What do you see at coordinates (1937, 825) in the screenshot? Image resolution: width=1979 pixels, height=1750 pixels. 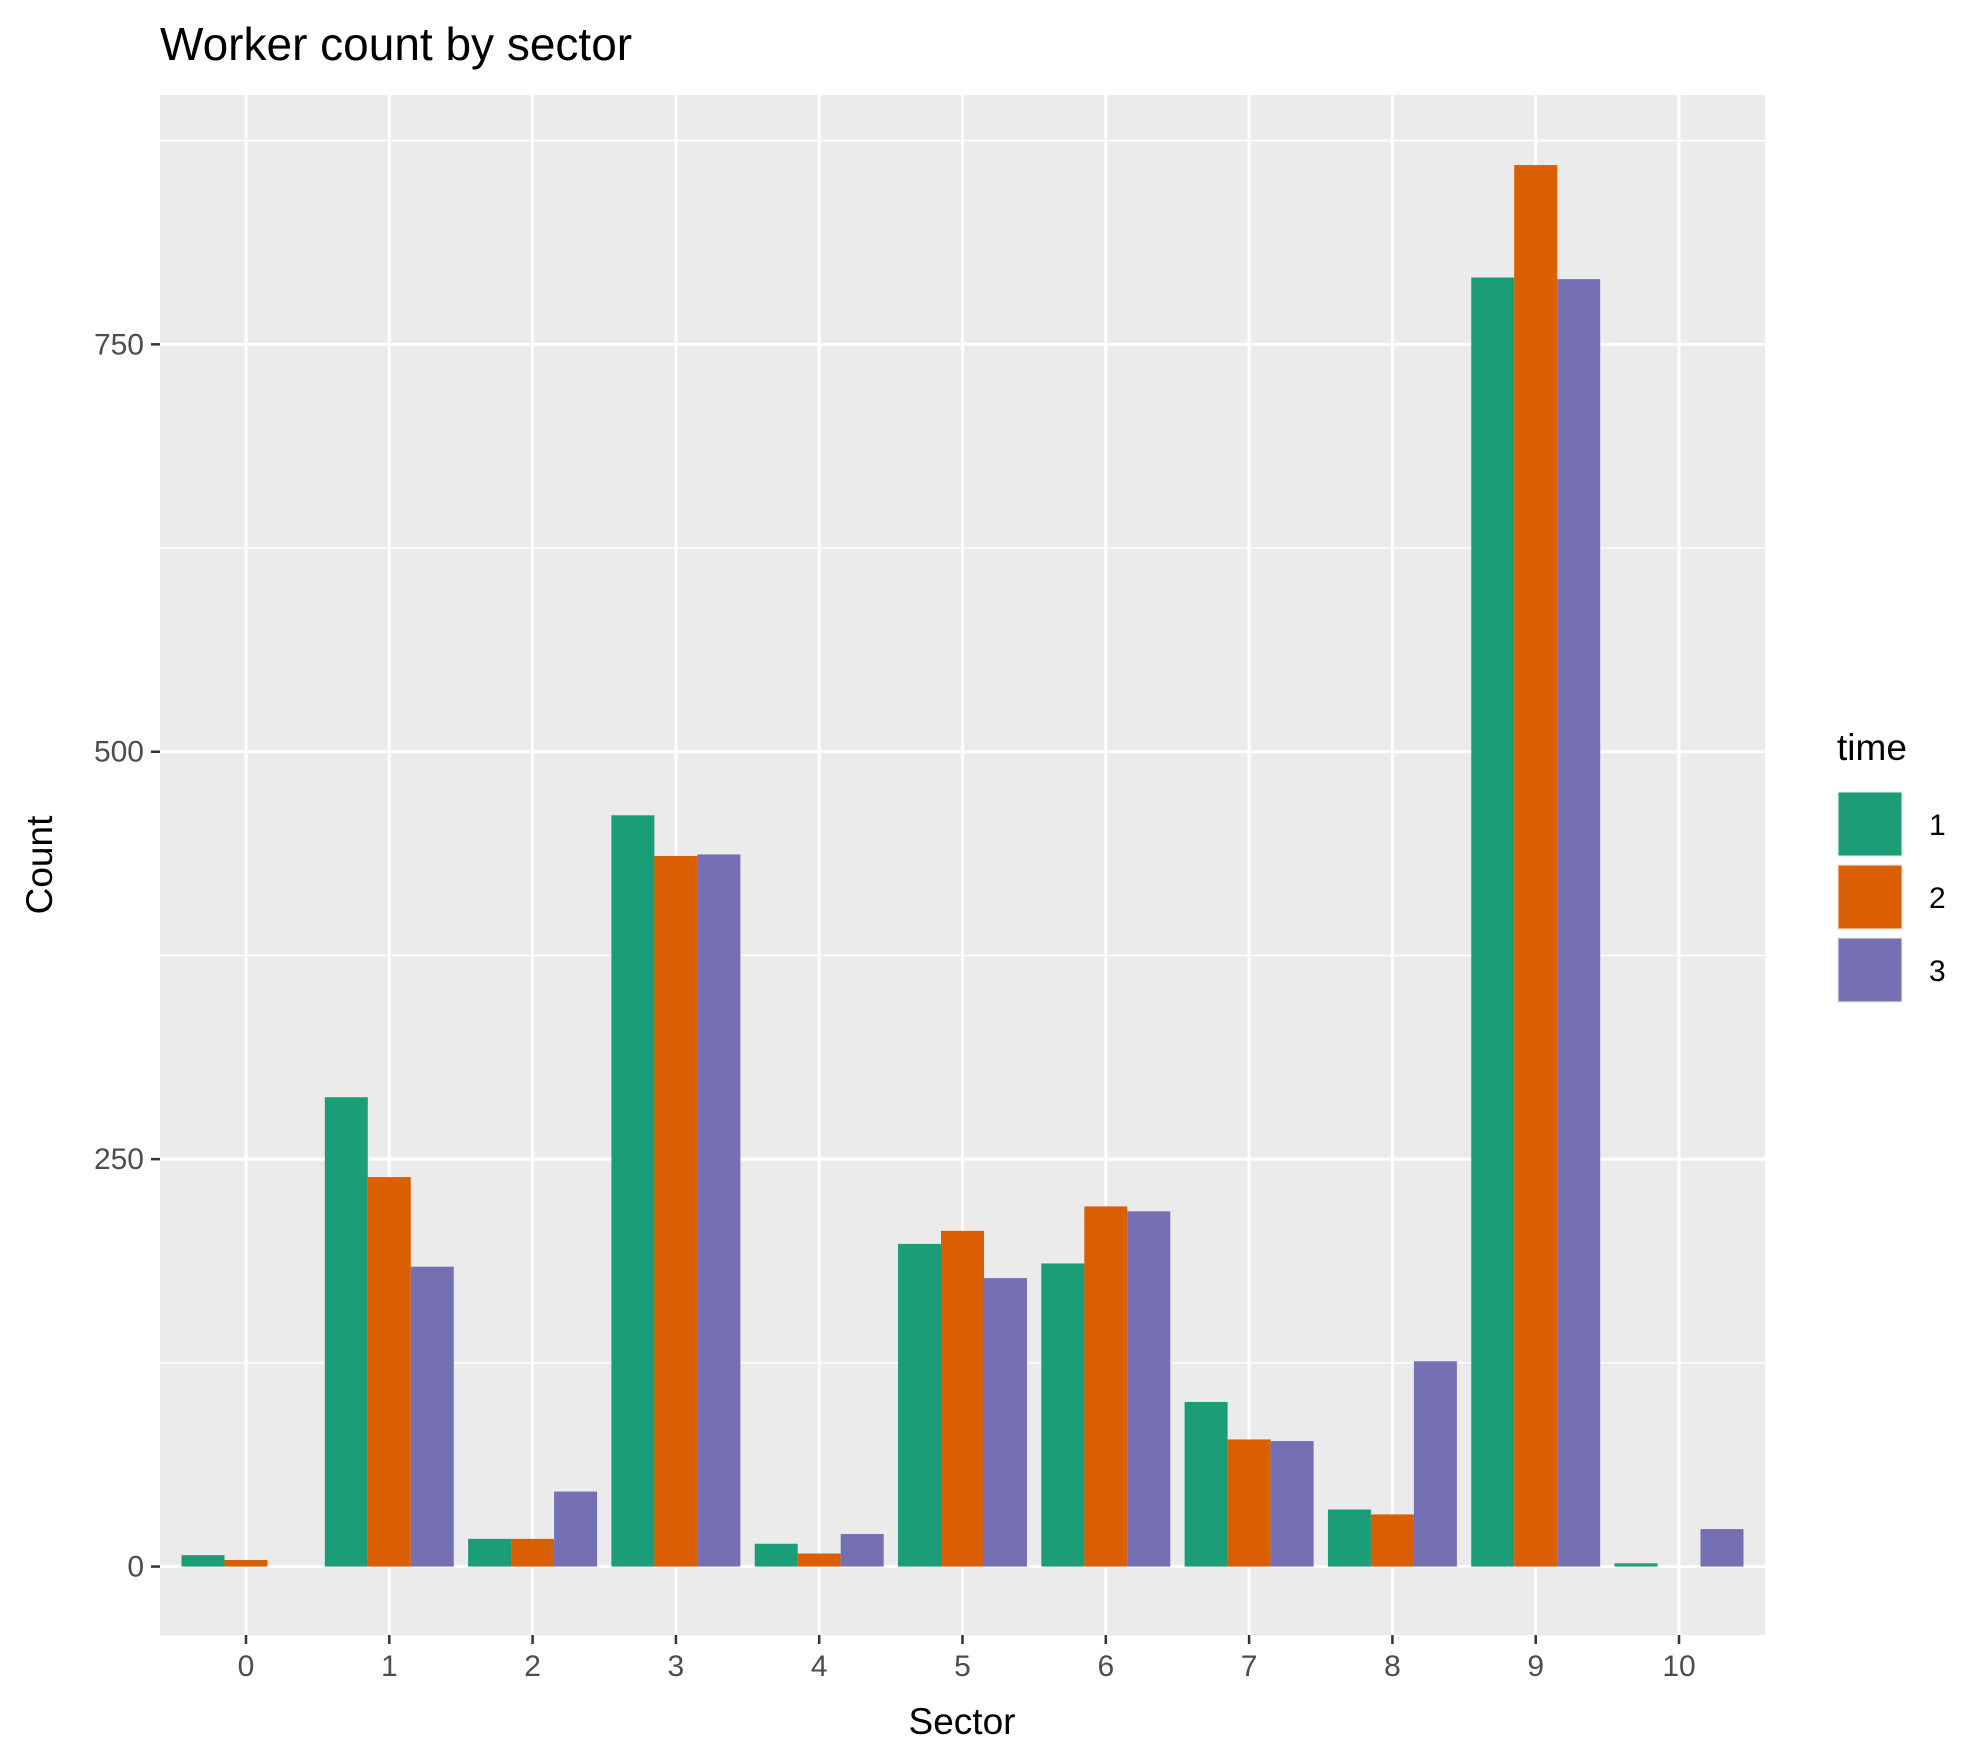 I see `legend-label: 1` at bounding box center [1937, 825].